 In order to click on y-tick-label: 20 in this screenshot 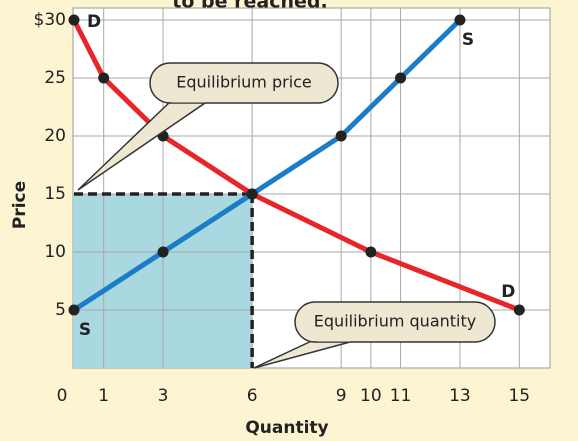, I will do `click(55, 136)`.